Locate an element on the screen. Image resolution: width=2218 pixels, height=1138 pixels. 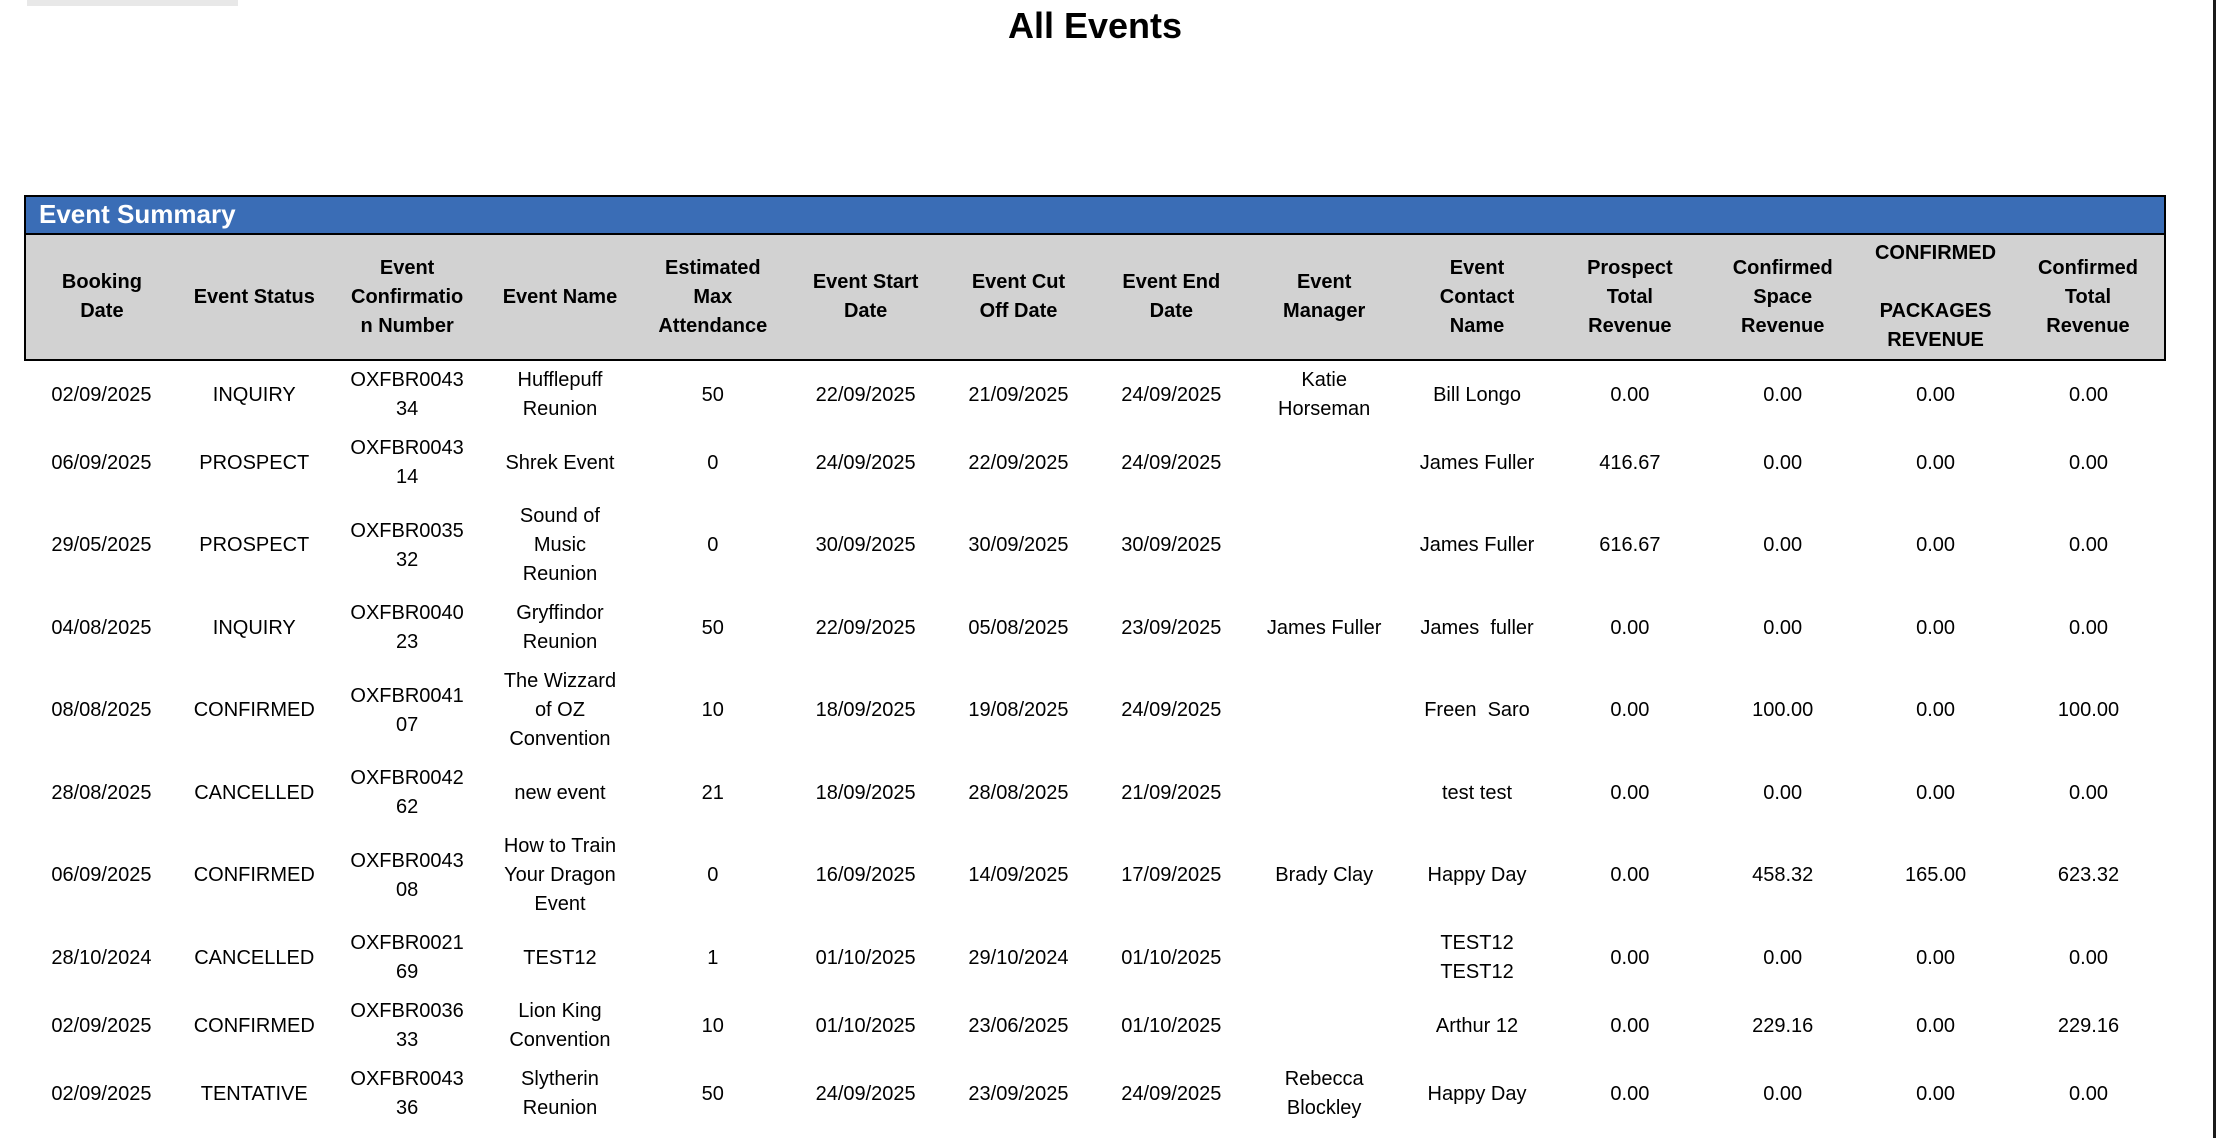
column-header-event_status: Event Status is located at coordinates (254, 298).